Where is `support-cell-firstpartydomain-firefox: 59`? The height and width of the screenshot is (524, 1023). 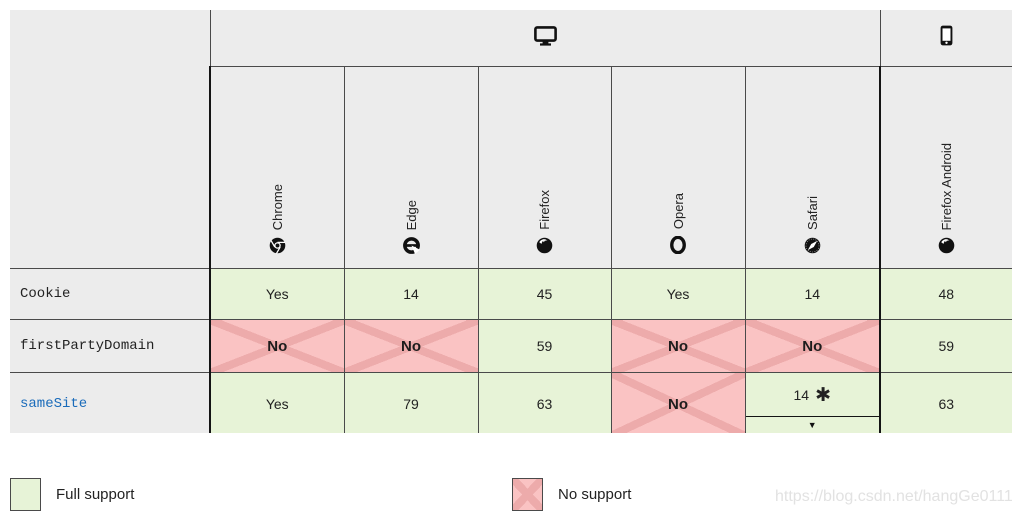
support-cell-firstpartydomain-firefox: 59 is located at coordinates (544, 346).